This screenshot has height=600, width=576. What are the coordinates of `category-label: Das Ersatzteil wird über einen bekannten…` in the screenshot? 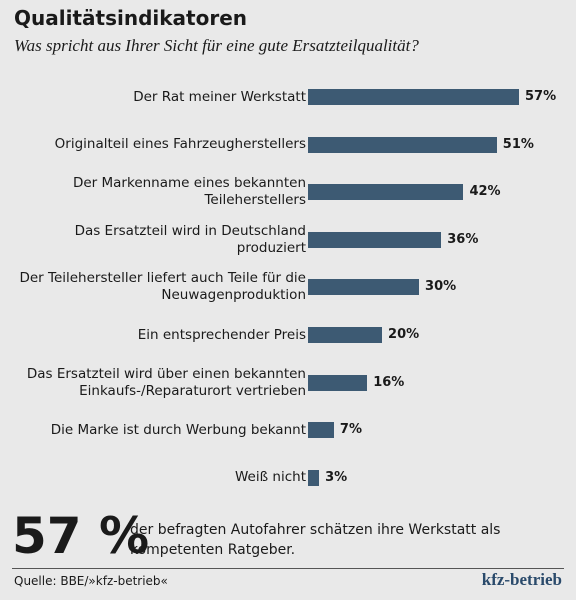 It's located at (166, 382).